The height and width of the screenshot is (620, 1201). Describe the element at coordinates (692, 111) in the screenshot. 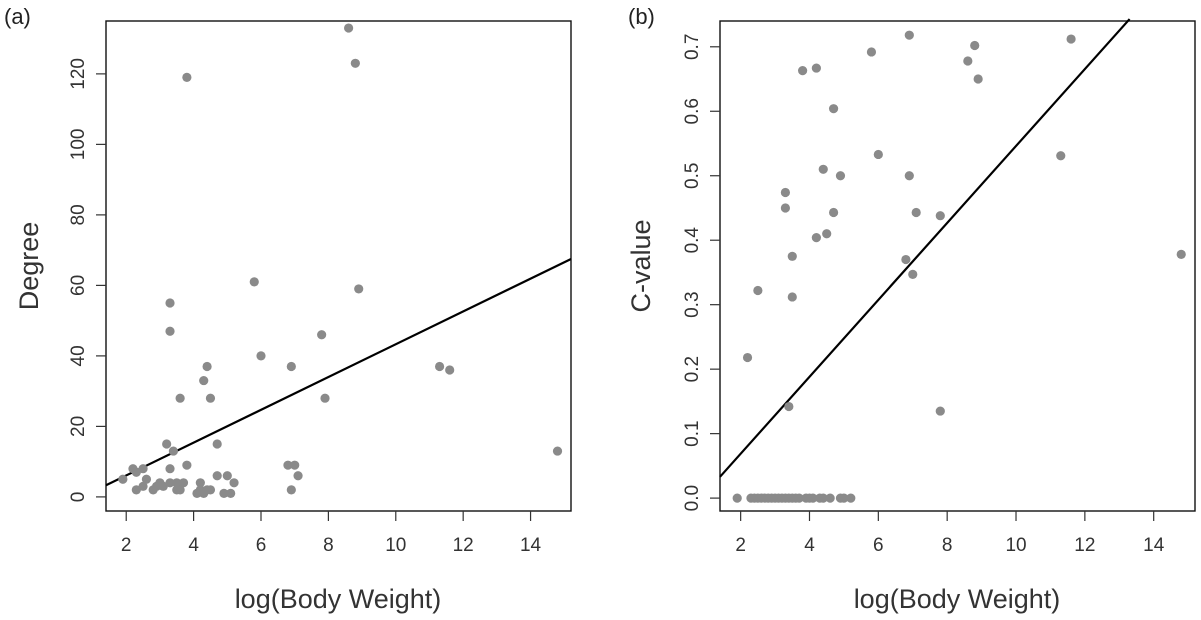

I see `panel-b-y-tick-label: 0.6` at that location.